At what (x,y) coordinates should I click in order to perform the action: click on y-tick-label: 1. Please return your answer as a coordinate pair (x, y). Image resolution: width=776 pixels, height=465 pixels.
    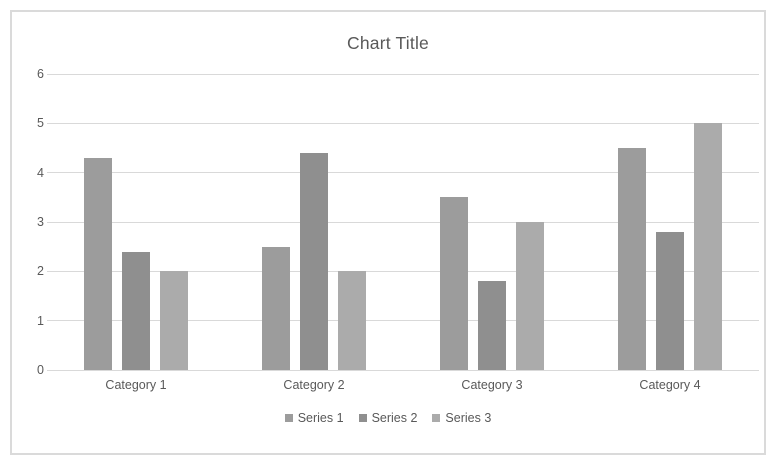
    Looking at the image, I should click on (40, 320).